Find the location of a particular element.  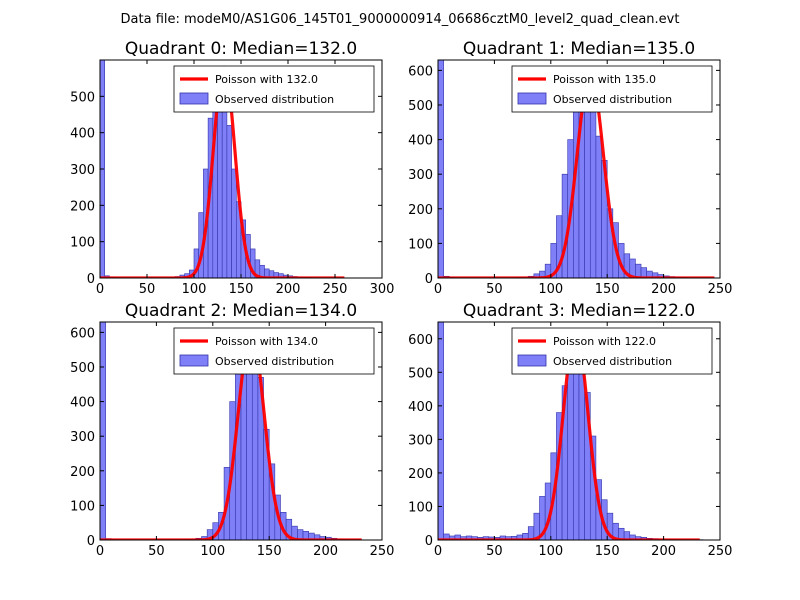

quadrant-0-y-tick-label: 300 is located at coordinates (82, 170).